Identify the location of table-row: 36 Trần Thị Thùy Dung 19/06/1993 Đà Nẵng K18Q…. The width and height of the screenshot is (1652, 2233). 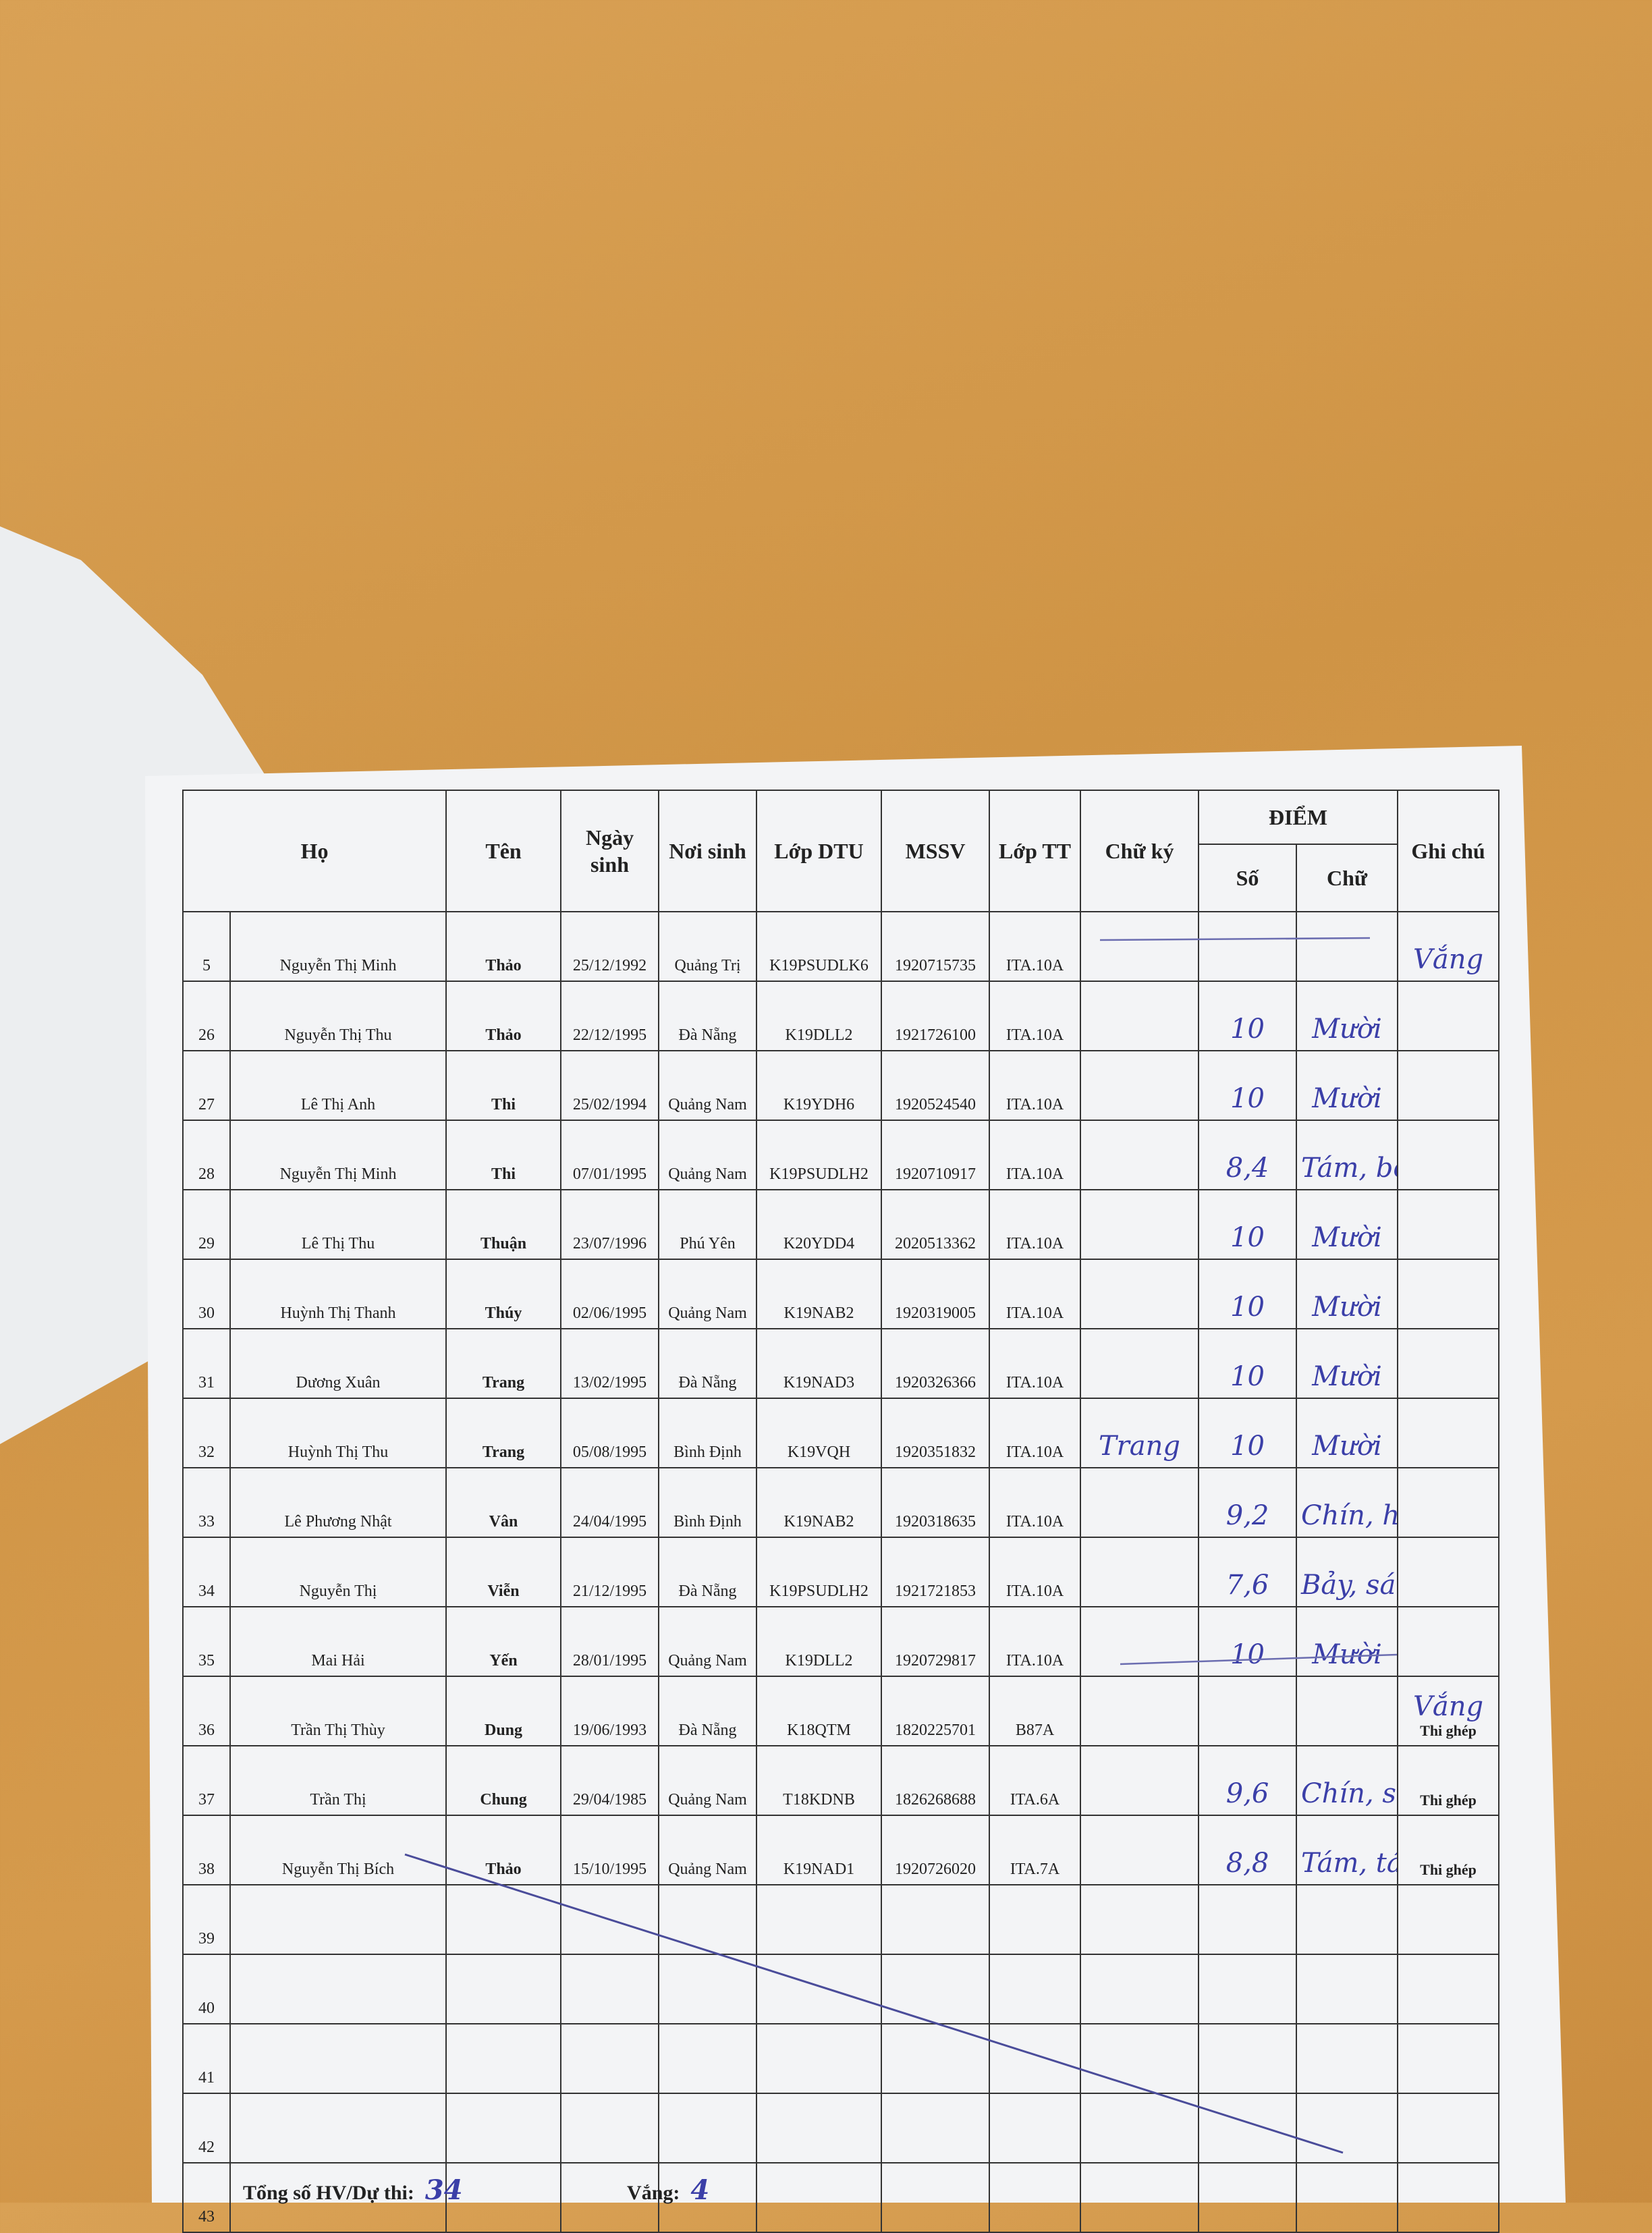
(841, 1711).